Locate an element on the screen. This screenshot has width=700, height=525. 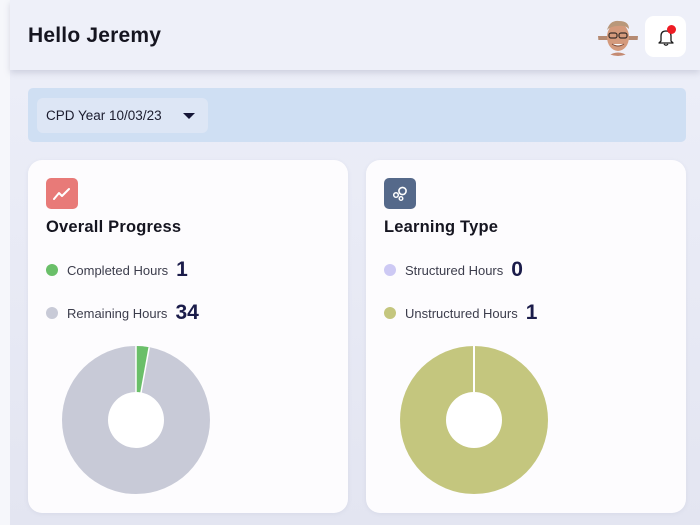
learning-type-donut-chart is located at coordinates (474, 420).